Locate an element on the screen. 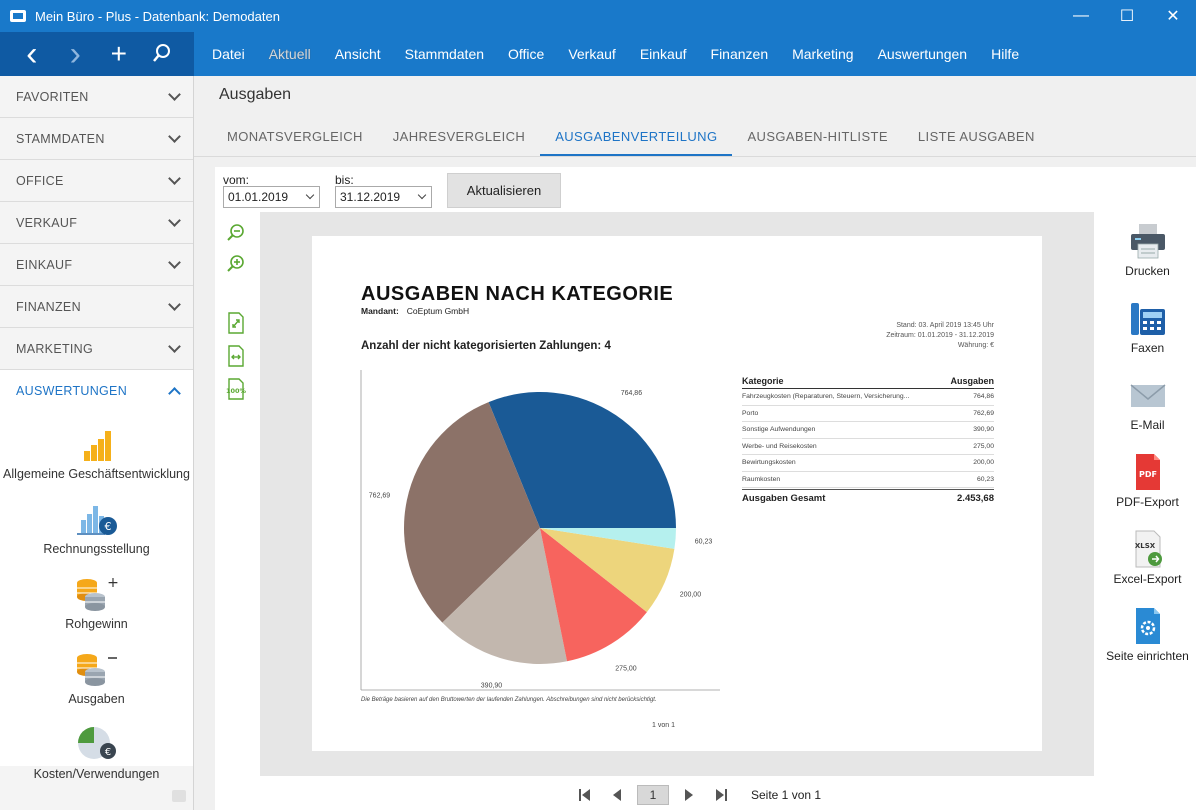 The image size is (1196, 810). menu-ansicht: Ansicht is located at coordinates (357, 54).